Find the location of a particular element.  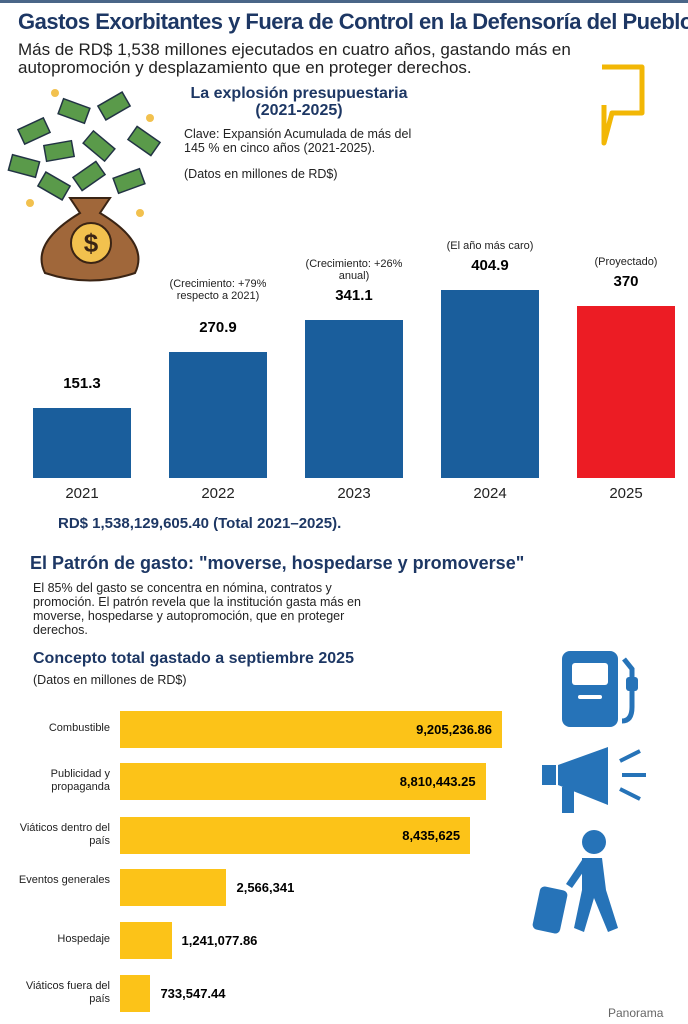

x-tick-label: 2023 is located at coordinates (354, 493).